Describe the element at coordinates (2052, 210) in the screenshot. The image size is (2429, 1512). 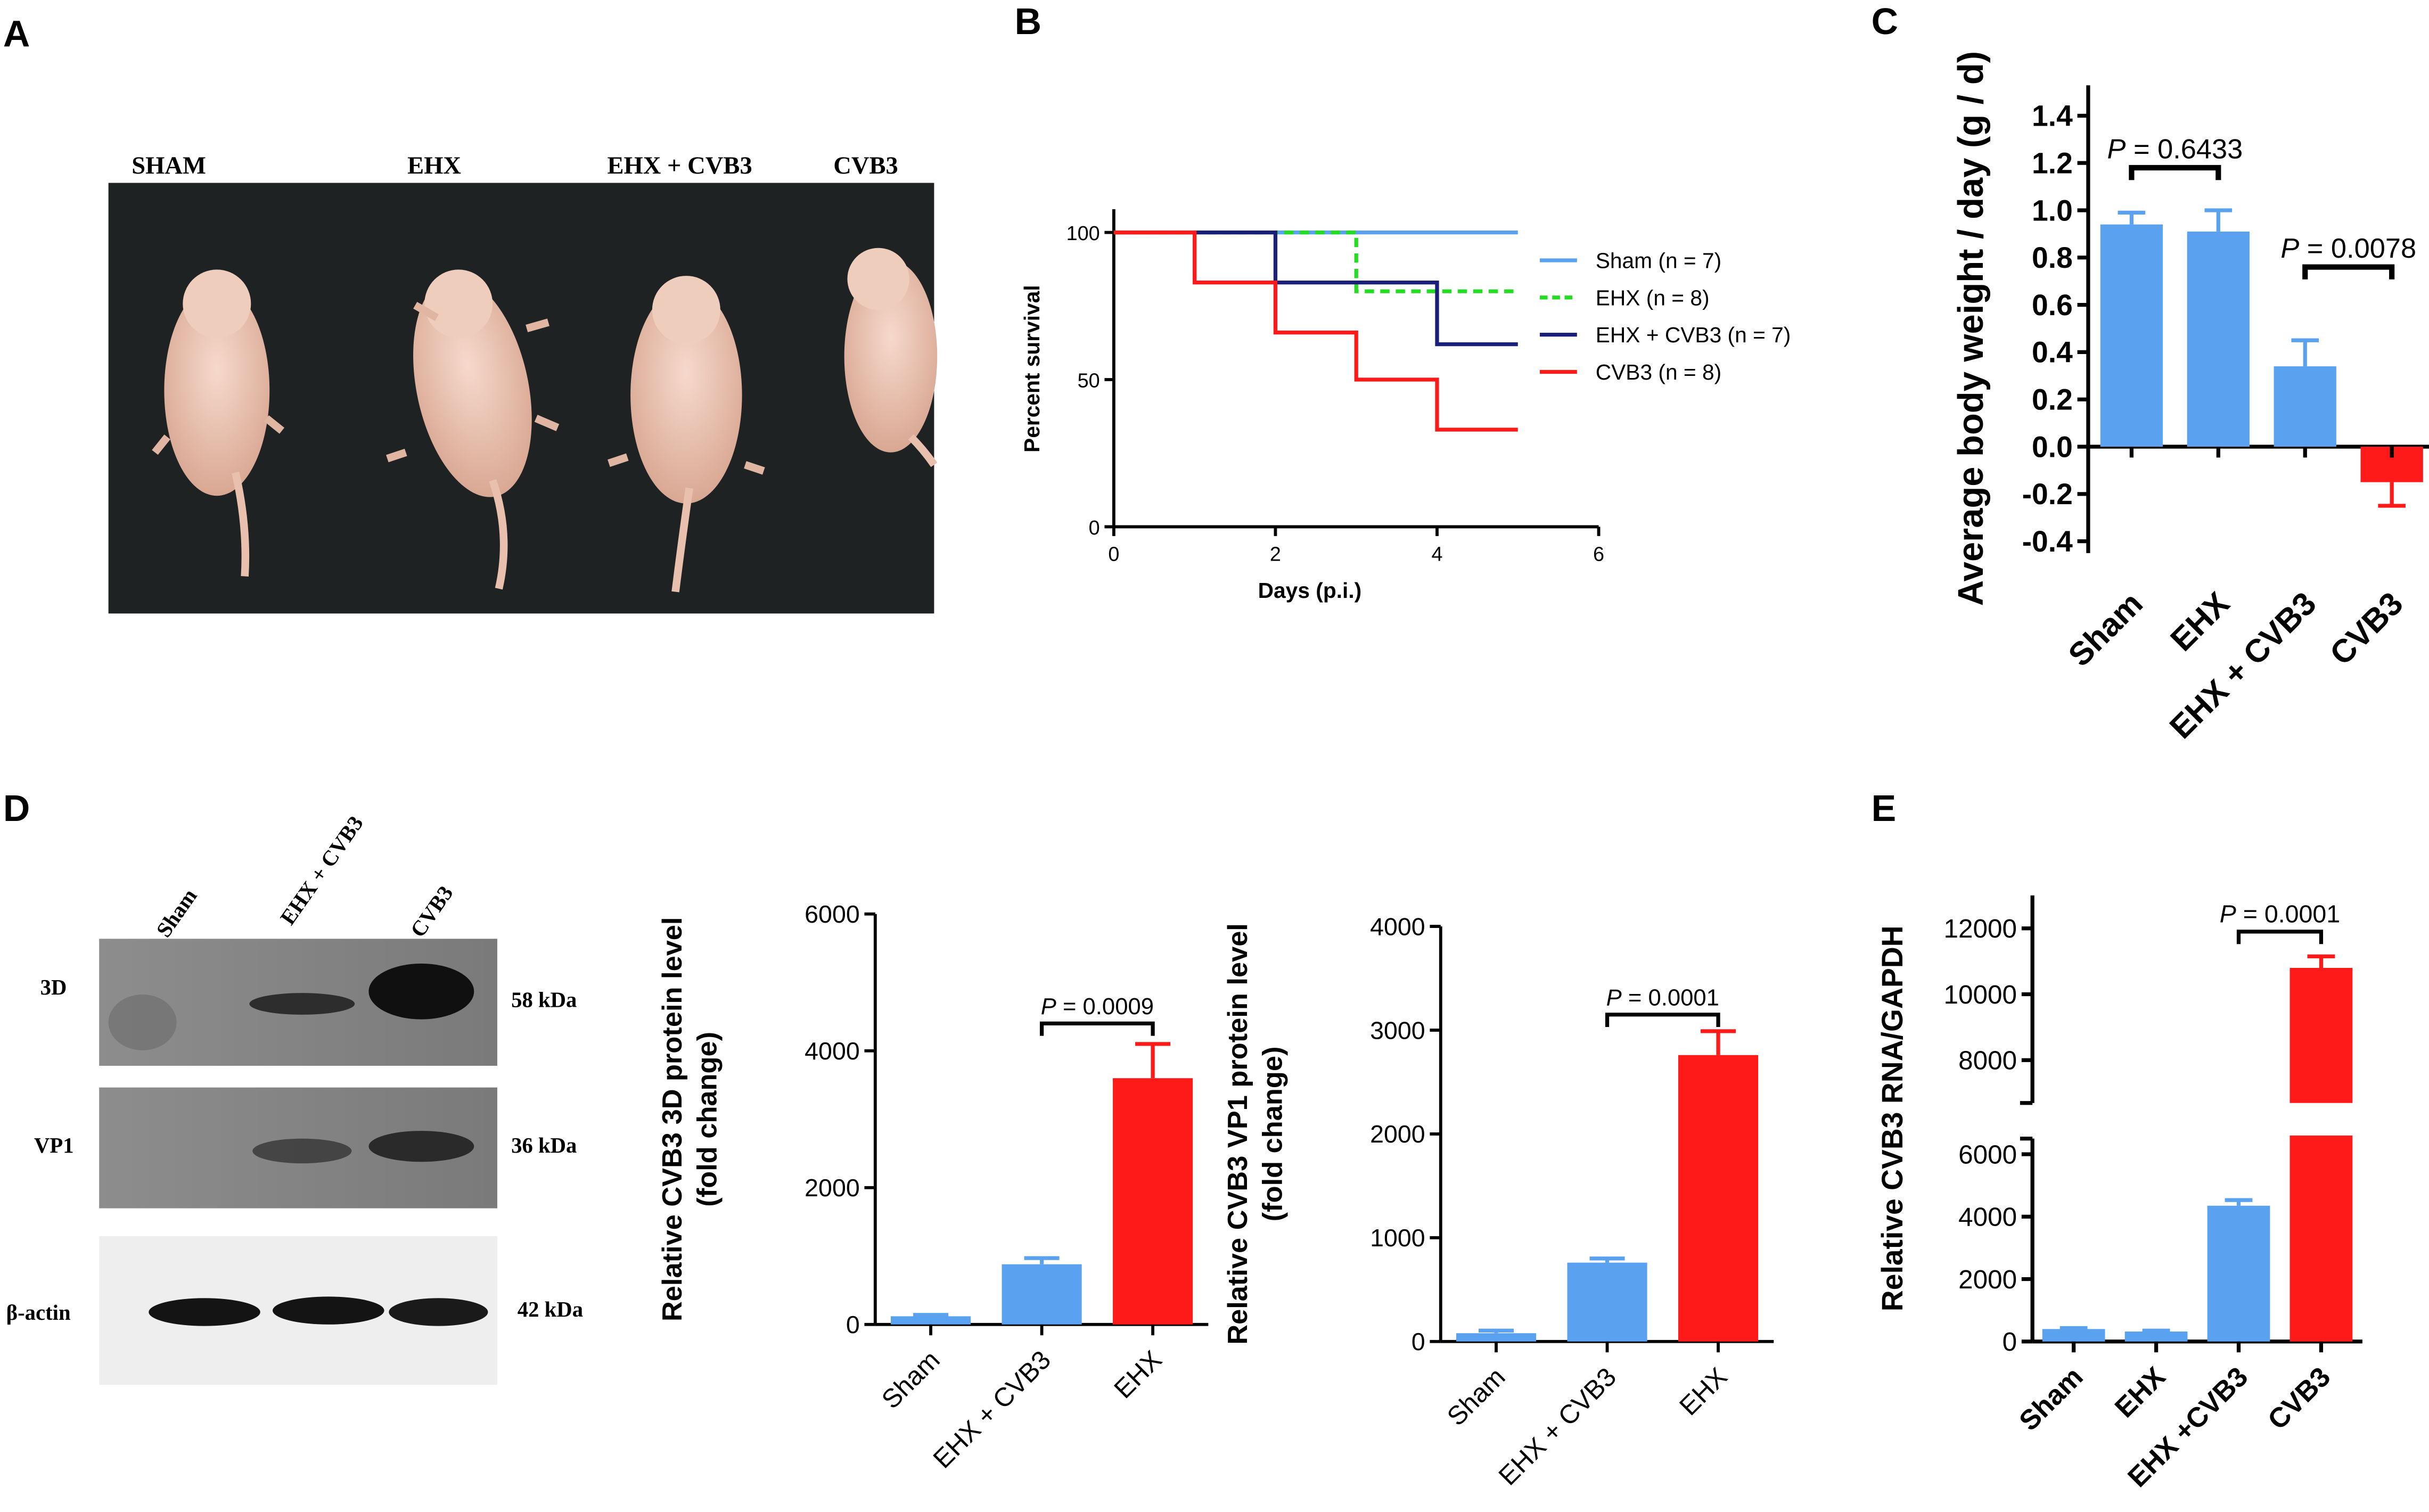
I see `1-y-tick-label: 1.0` at that location.